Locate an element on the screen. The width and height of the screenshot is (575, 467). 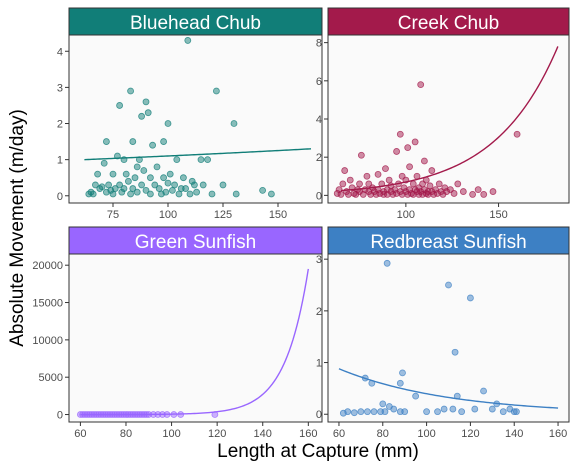
panel-title: Redbreast Sunfish is located at coordinates (448, 242).